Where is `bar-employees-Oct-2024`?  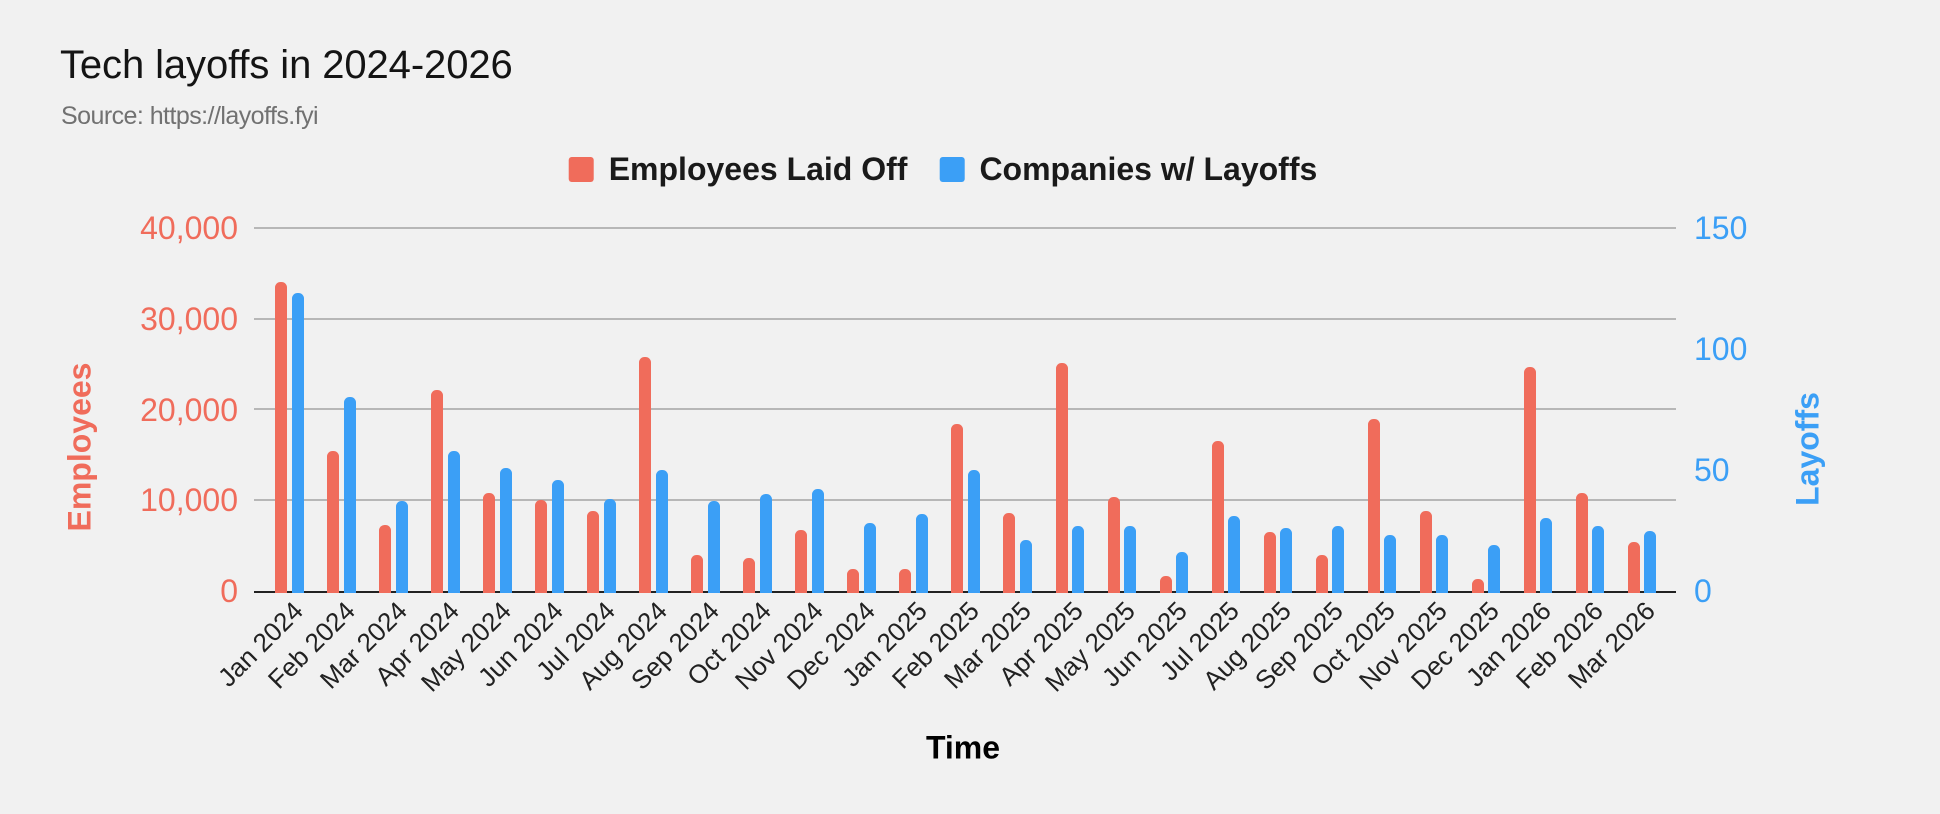
bar-employees-Oct-2024 is located at coordinates (749, 575).